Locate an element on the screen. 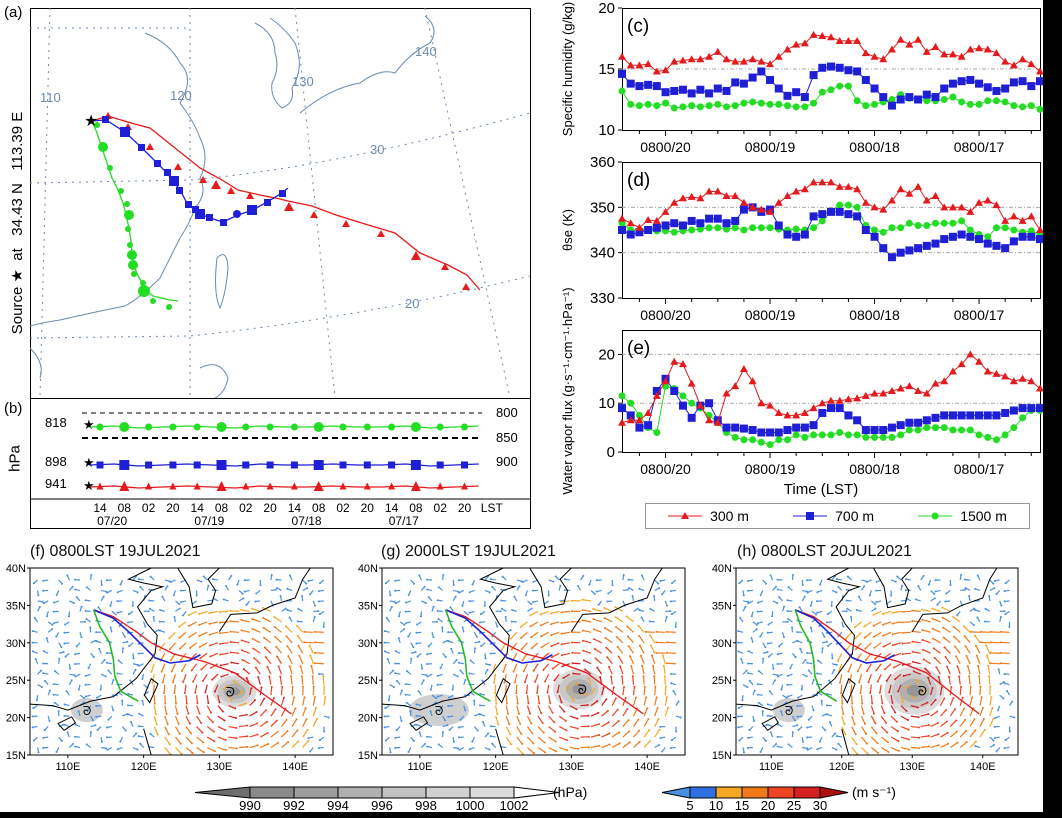 The height and width of the screenshot is (818, 1062). colorbar-tick-label: 994 is located at coordinates (338, 805).